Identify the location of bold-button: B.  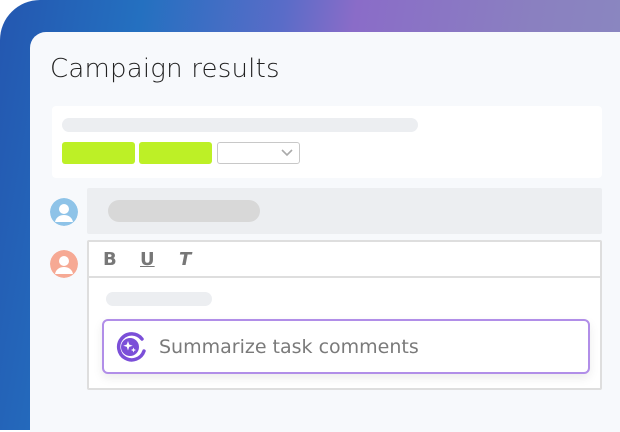
(110, 259).